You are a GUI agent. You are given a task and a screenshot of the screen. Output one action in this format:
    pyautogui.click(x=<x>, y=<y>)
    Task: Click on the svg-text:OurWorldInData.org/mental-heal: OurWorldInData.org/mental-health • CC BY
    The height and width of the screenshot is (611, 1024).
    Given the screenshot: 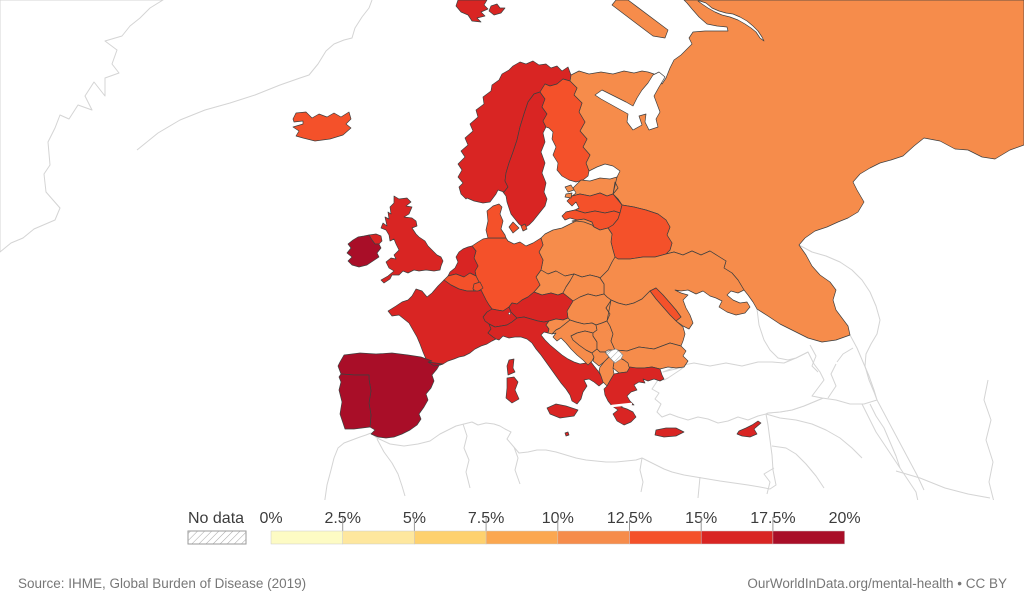 What is the action you would take?
    pyautogui.click(x=877, y=583)
    